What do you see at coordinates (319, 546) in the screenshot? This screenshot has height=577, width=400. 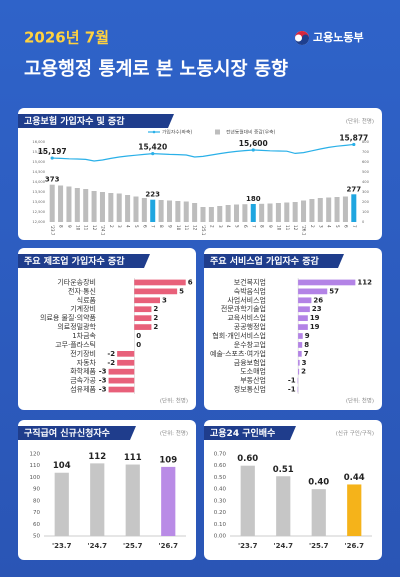 I see `x-tick-label: '25.7` at bounding box center [319, 546].